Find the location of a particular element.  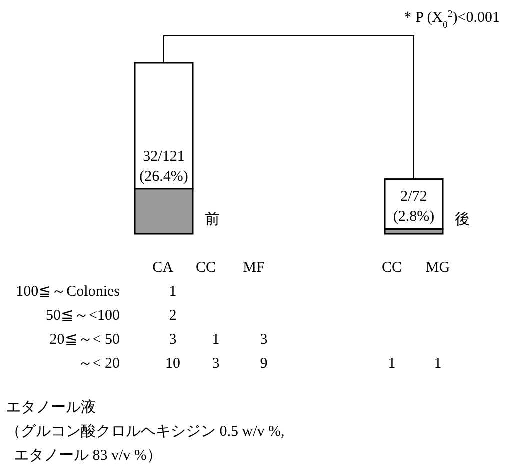

data-label: 10 is located at coordinates (173, 364).